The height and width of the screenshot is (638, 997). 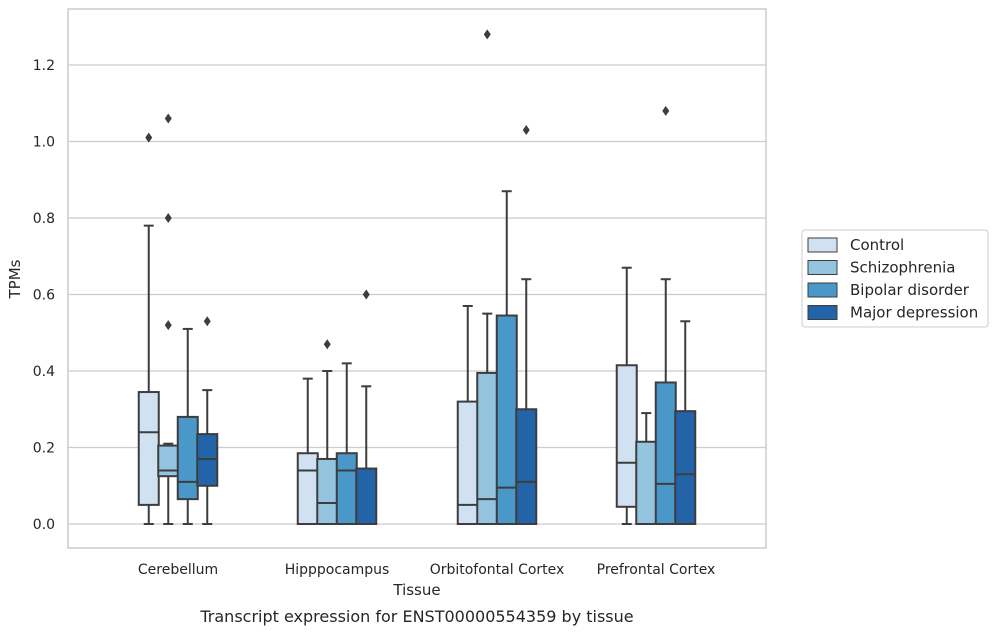 What do you see at coordinates (44, 66) in the screenshot?
I see `y-tick-label: 1.2` at bounding box center [44, 66].